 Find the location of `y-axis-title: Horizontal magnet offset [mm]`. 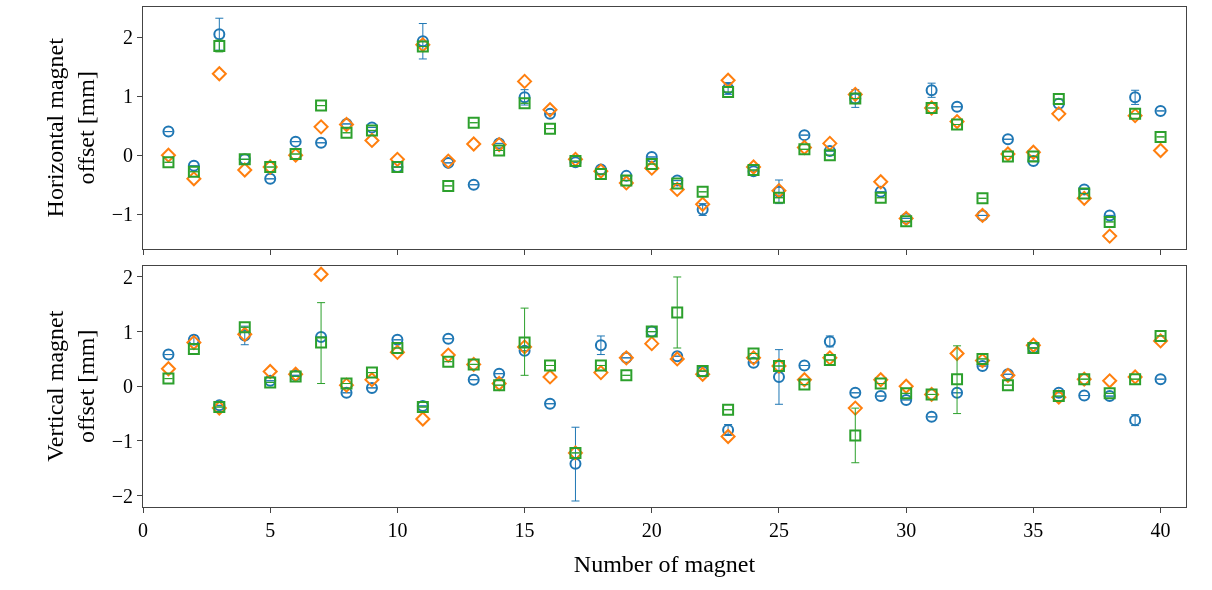

y-axis-title: Horizontal magnet offset [mm] is located at coordinates (70, 127).